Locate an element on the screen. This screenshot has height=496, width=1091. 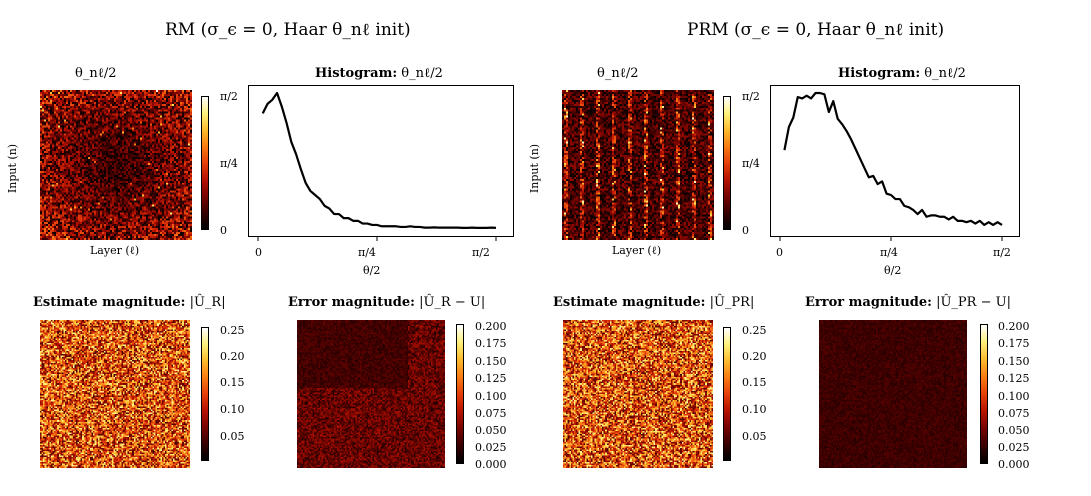
left-theta-heatmap is located at coordinates (116, 165).